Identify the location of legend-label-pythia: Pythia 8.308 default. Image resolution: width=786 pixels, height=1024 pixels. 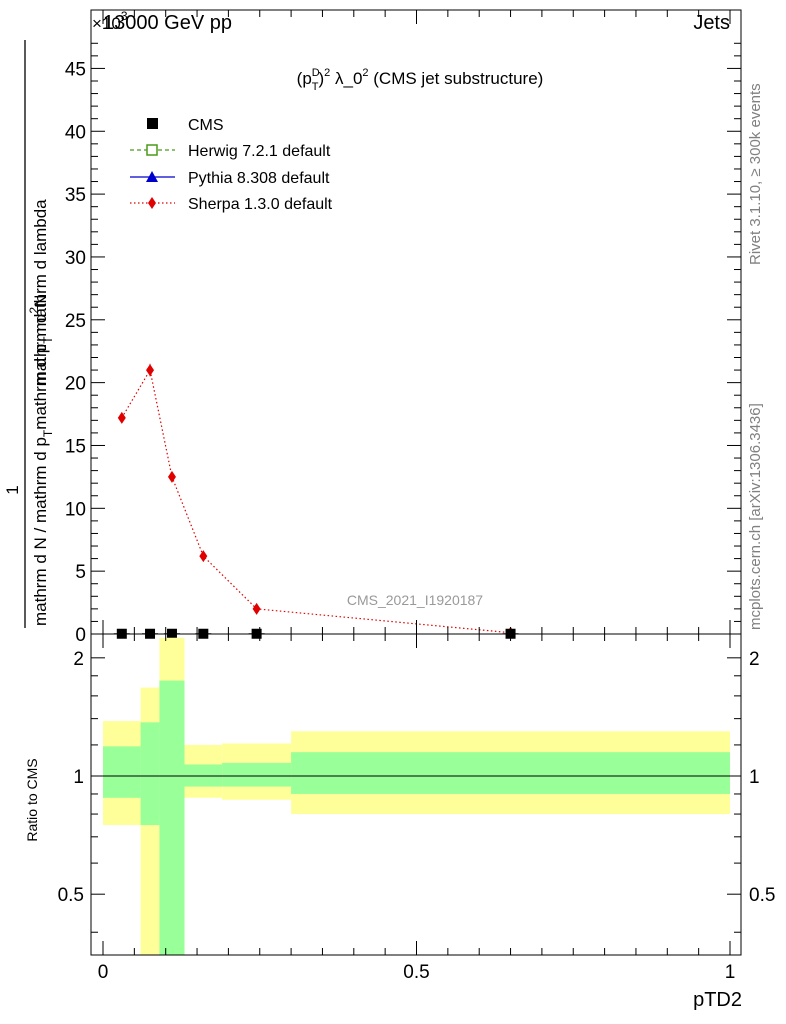
(259, 178).